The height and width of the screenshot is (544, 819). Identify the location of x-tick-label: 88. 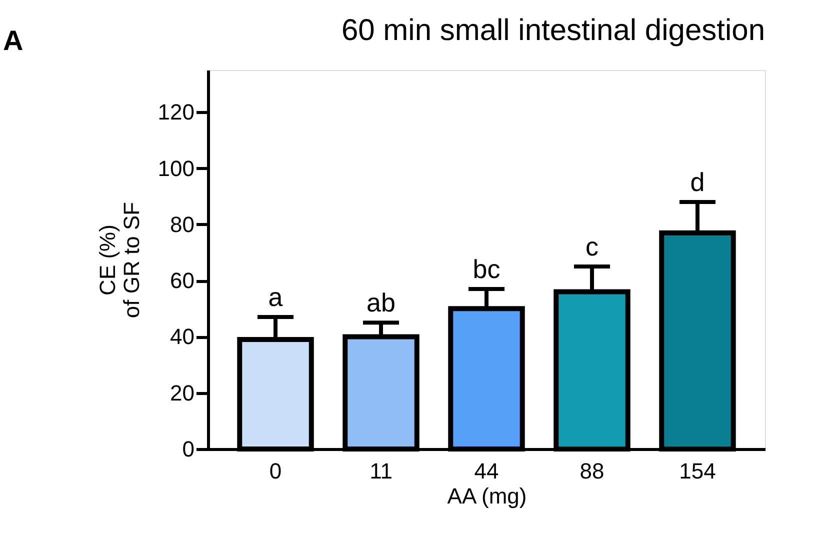
(592, 471).